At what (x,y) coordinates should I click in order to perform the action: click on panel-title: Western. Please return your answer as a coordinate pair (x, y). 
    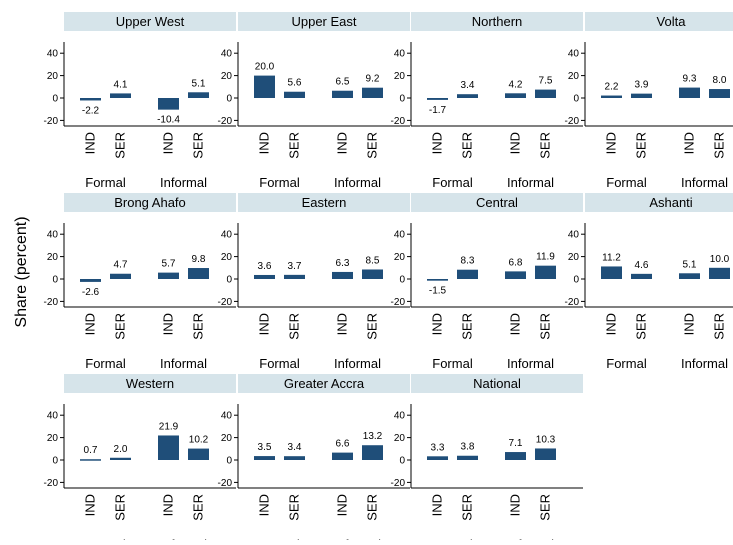
    Looking at the image, I should click on (150, 383).